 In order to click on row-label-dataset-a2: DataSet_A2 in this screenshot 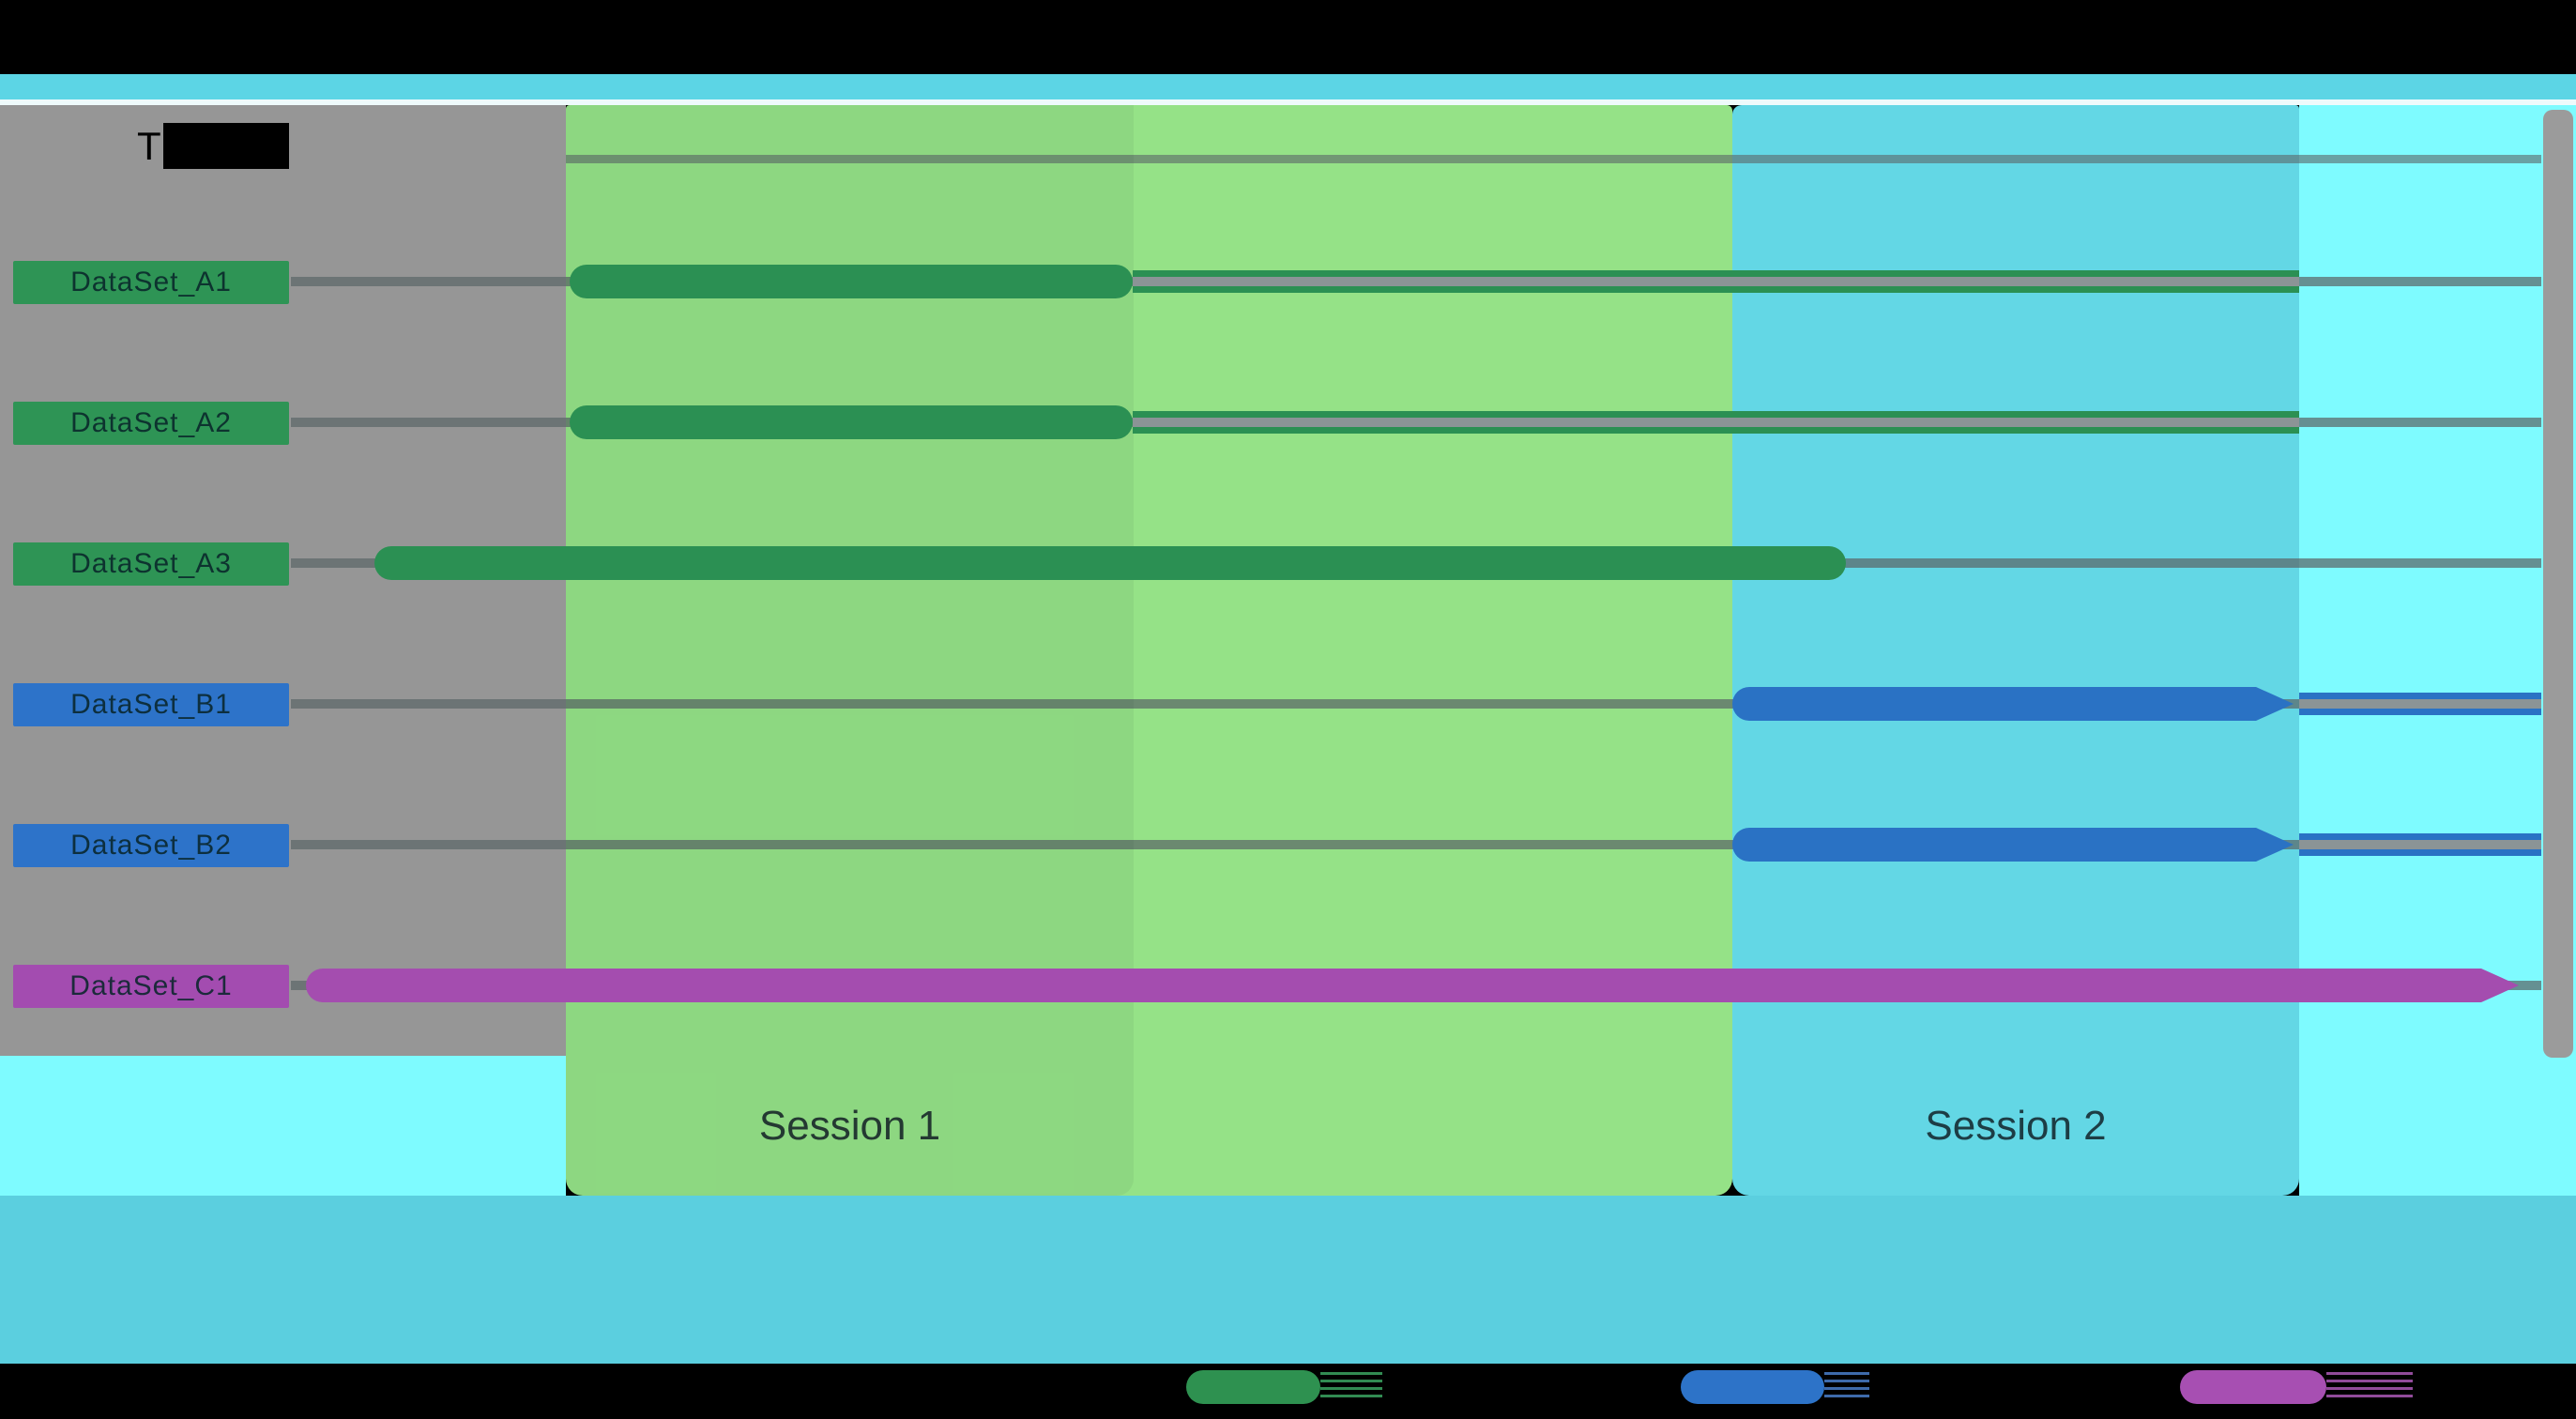, I will do `click(151, 424)`.